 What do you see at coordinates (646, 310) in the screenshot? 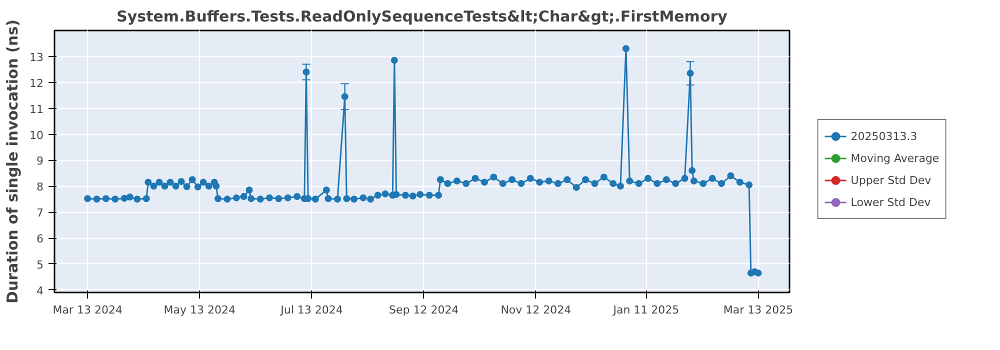
I see `x-tick-label: Jan 11 2025` at bounding box center [646, 310].